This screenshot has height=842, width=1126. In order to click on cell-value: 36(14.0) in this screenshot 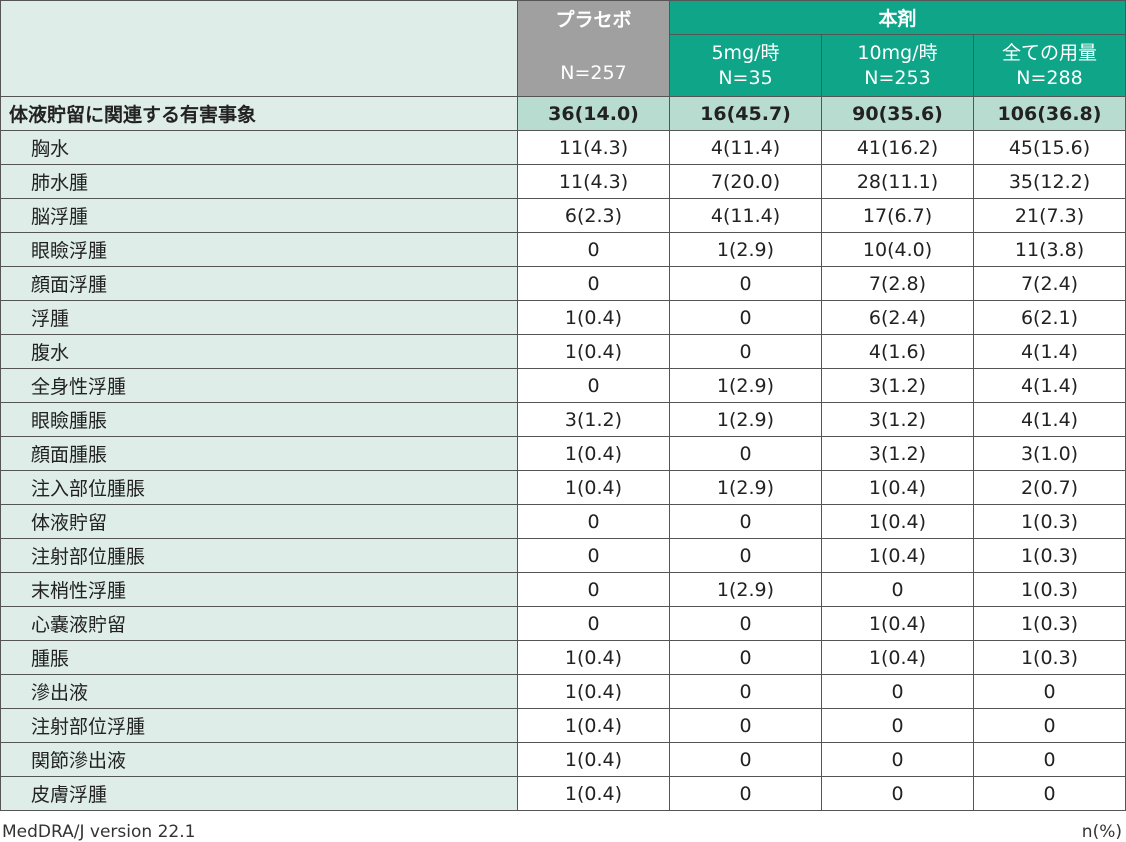, I will do `click(593, 113)`.